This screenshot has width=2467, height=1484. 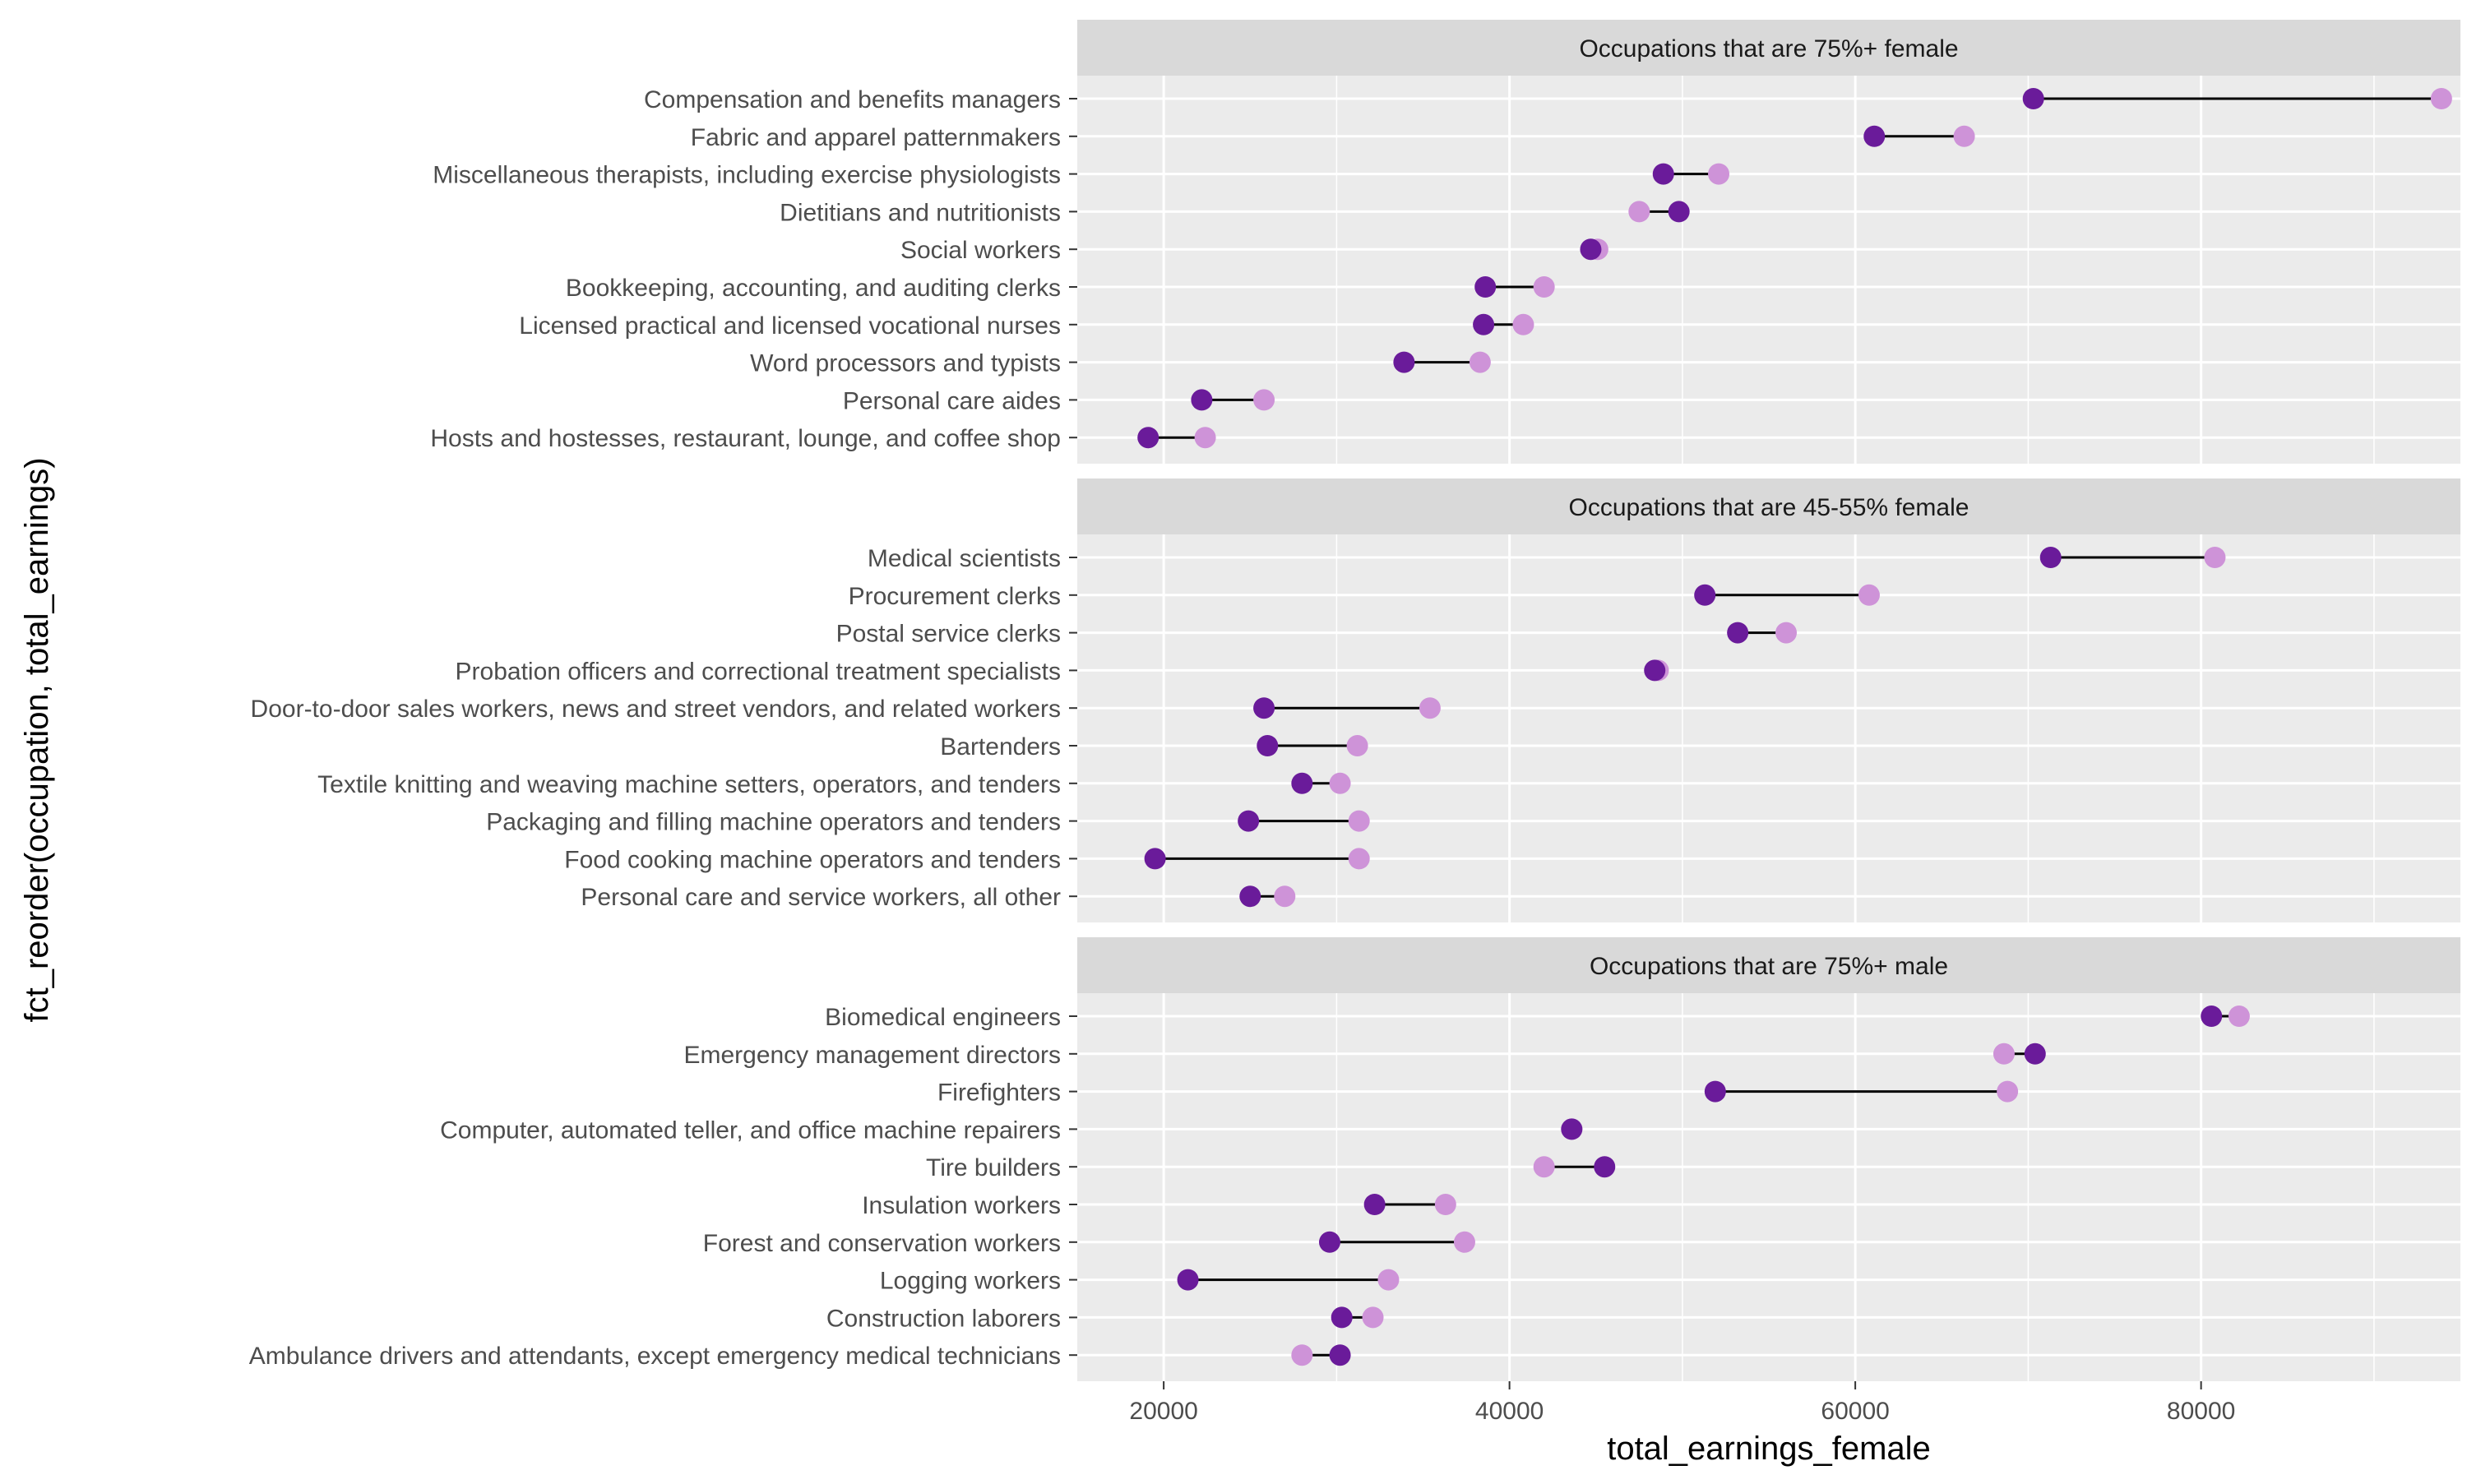 I want to click on y-tick-label: Fabric and apparel patternmakers, so click(x=876, y=137).